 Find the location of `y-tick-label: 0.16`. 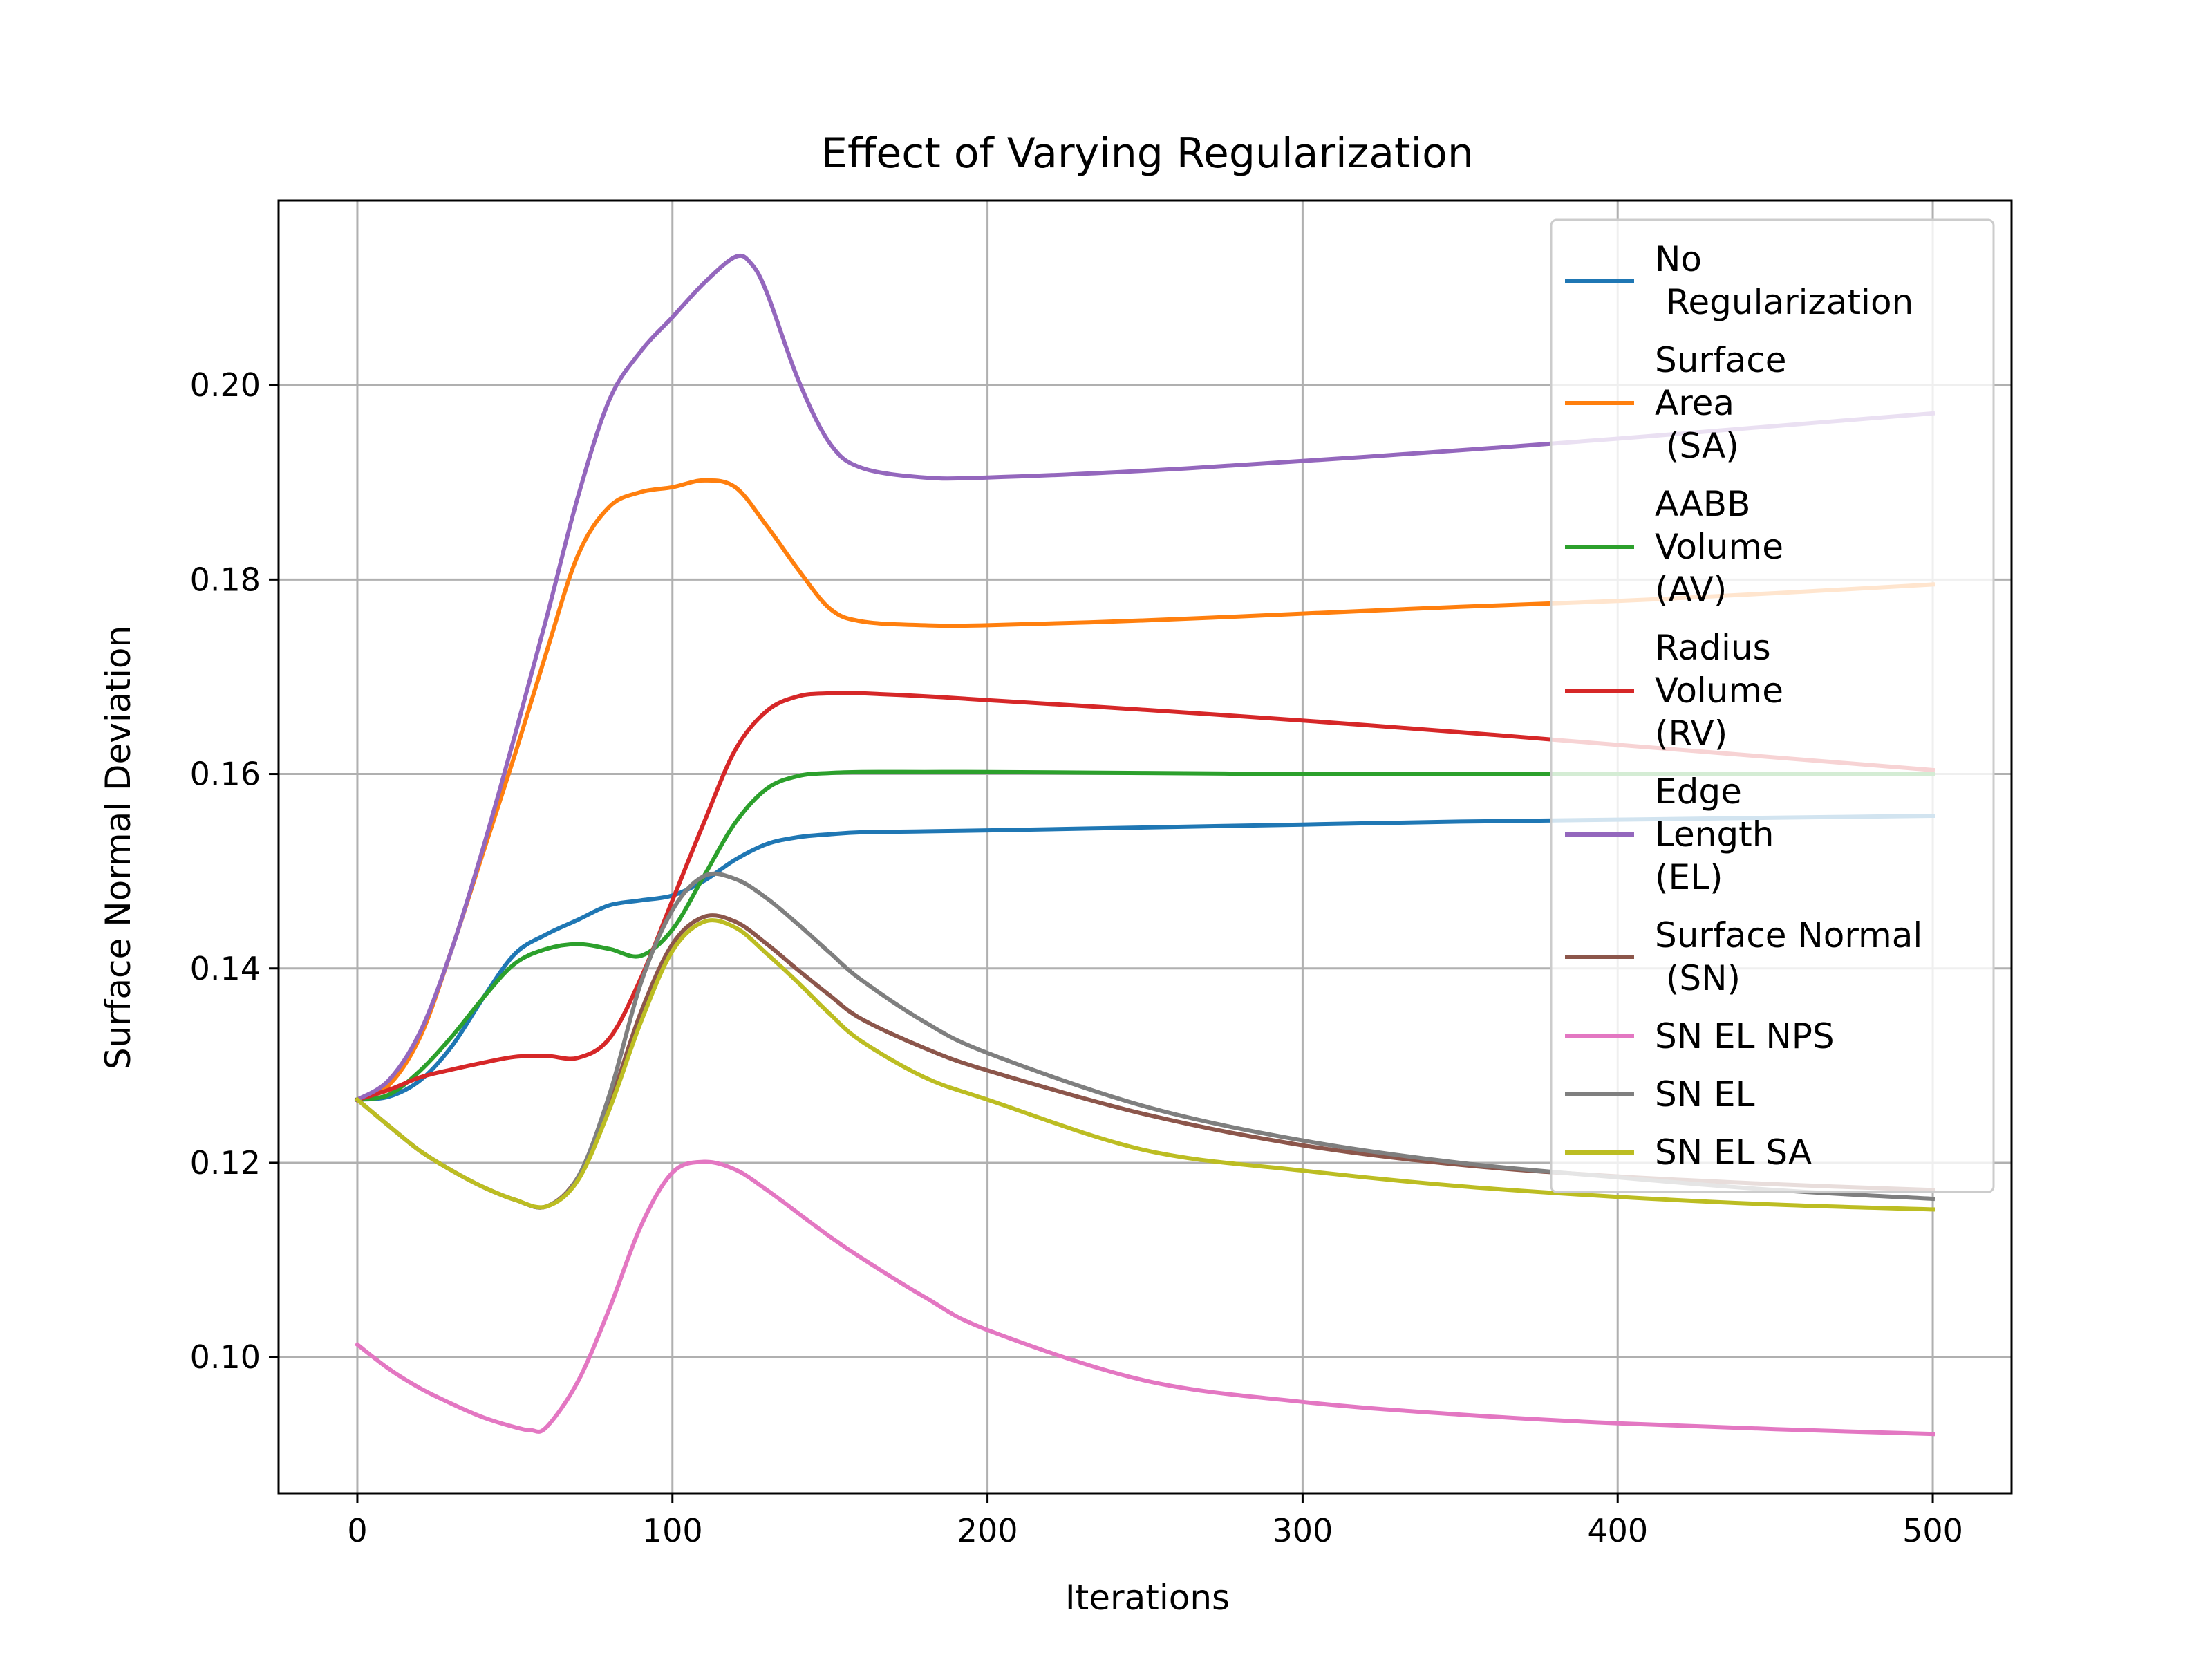

y-tick-label: 0.16 is located at coordinates (225, 775).